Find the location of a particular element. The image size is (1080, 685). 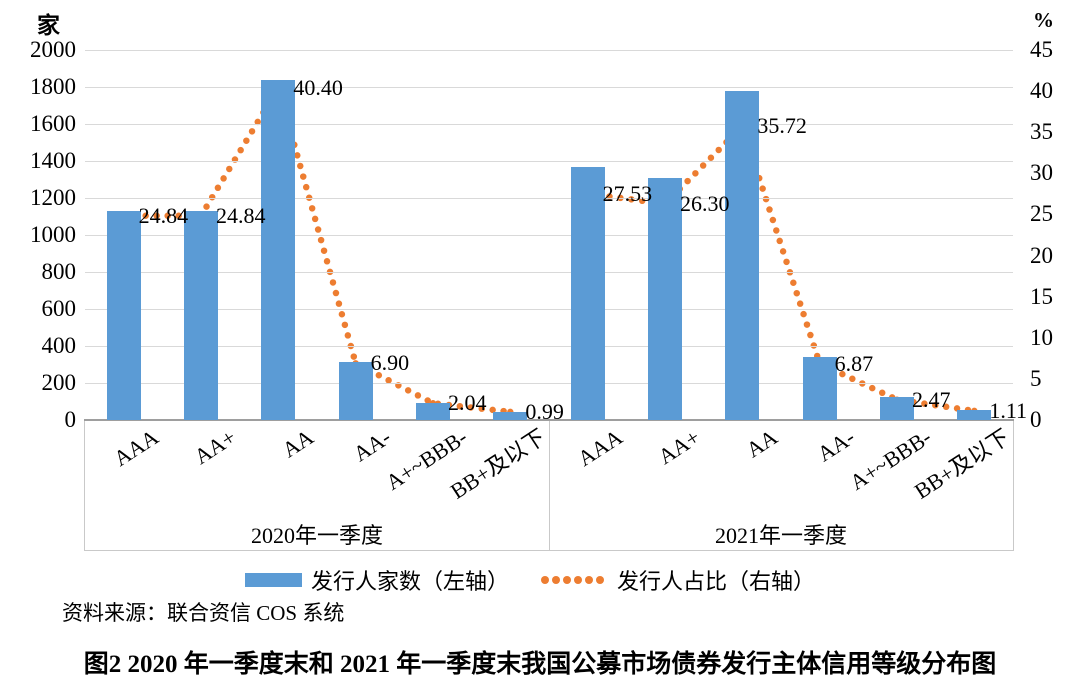

right-axis-tick-label: 0 is located at coordinates (1036, 419).